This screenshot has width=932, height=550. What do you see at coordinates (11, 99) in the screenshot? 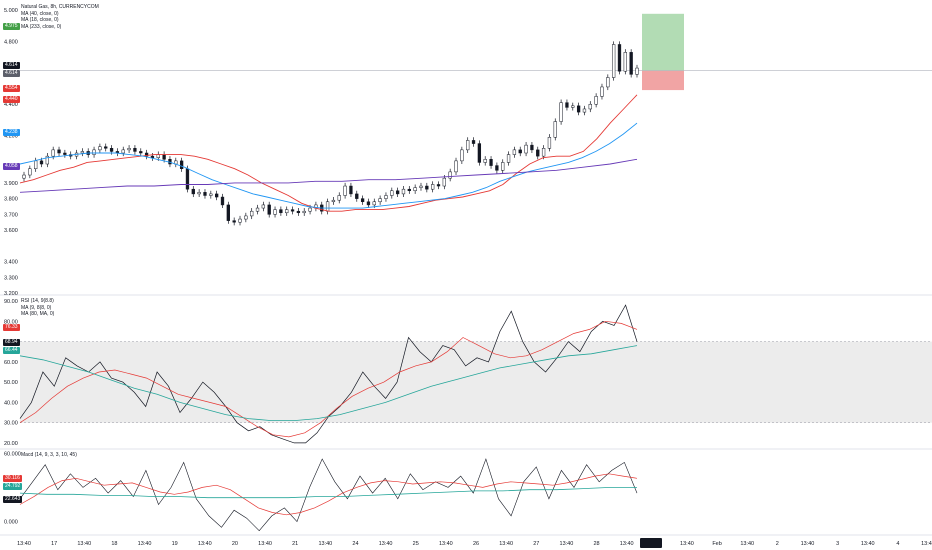
I see `stop2-price-tag: 4.440` at bounding box center [11, 99].